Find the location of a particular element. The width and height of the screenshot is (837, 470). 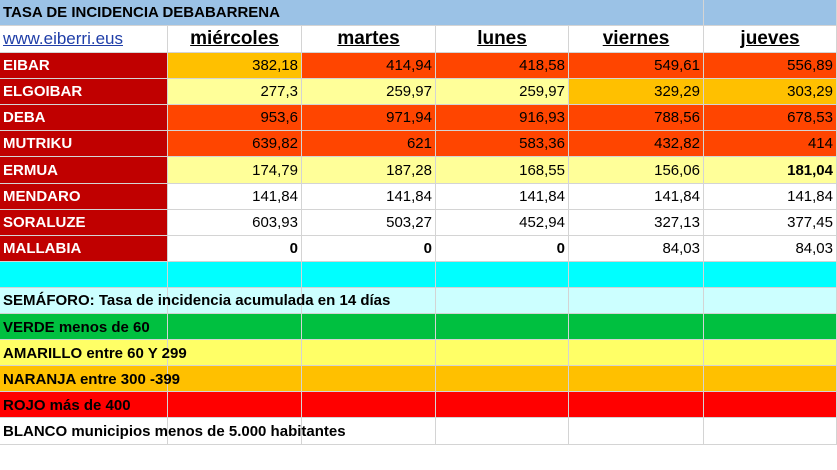

data-cell: 382,18 is located at coordinates (235, 66).